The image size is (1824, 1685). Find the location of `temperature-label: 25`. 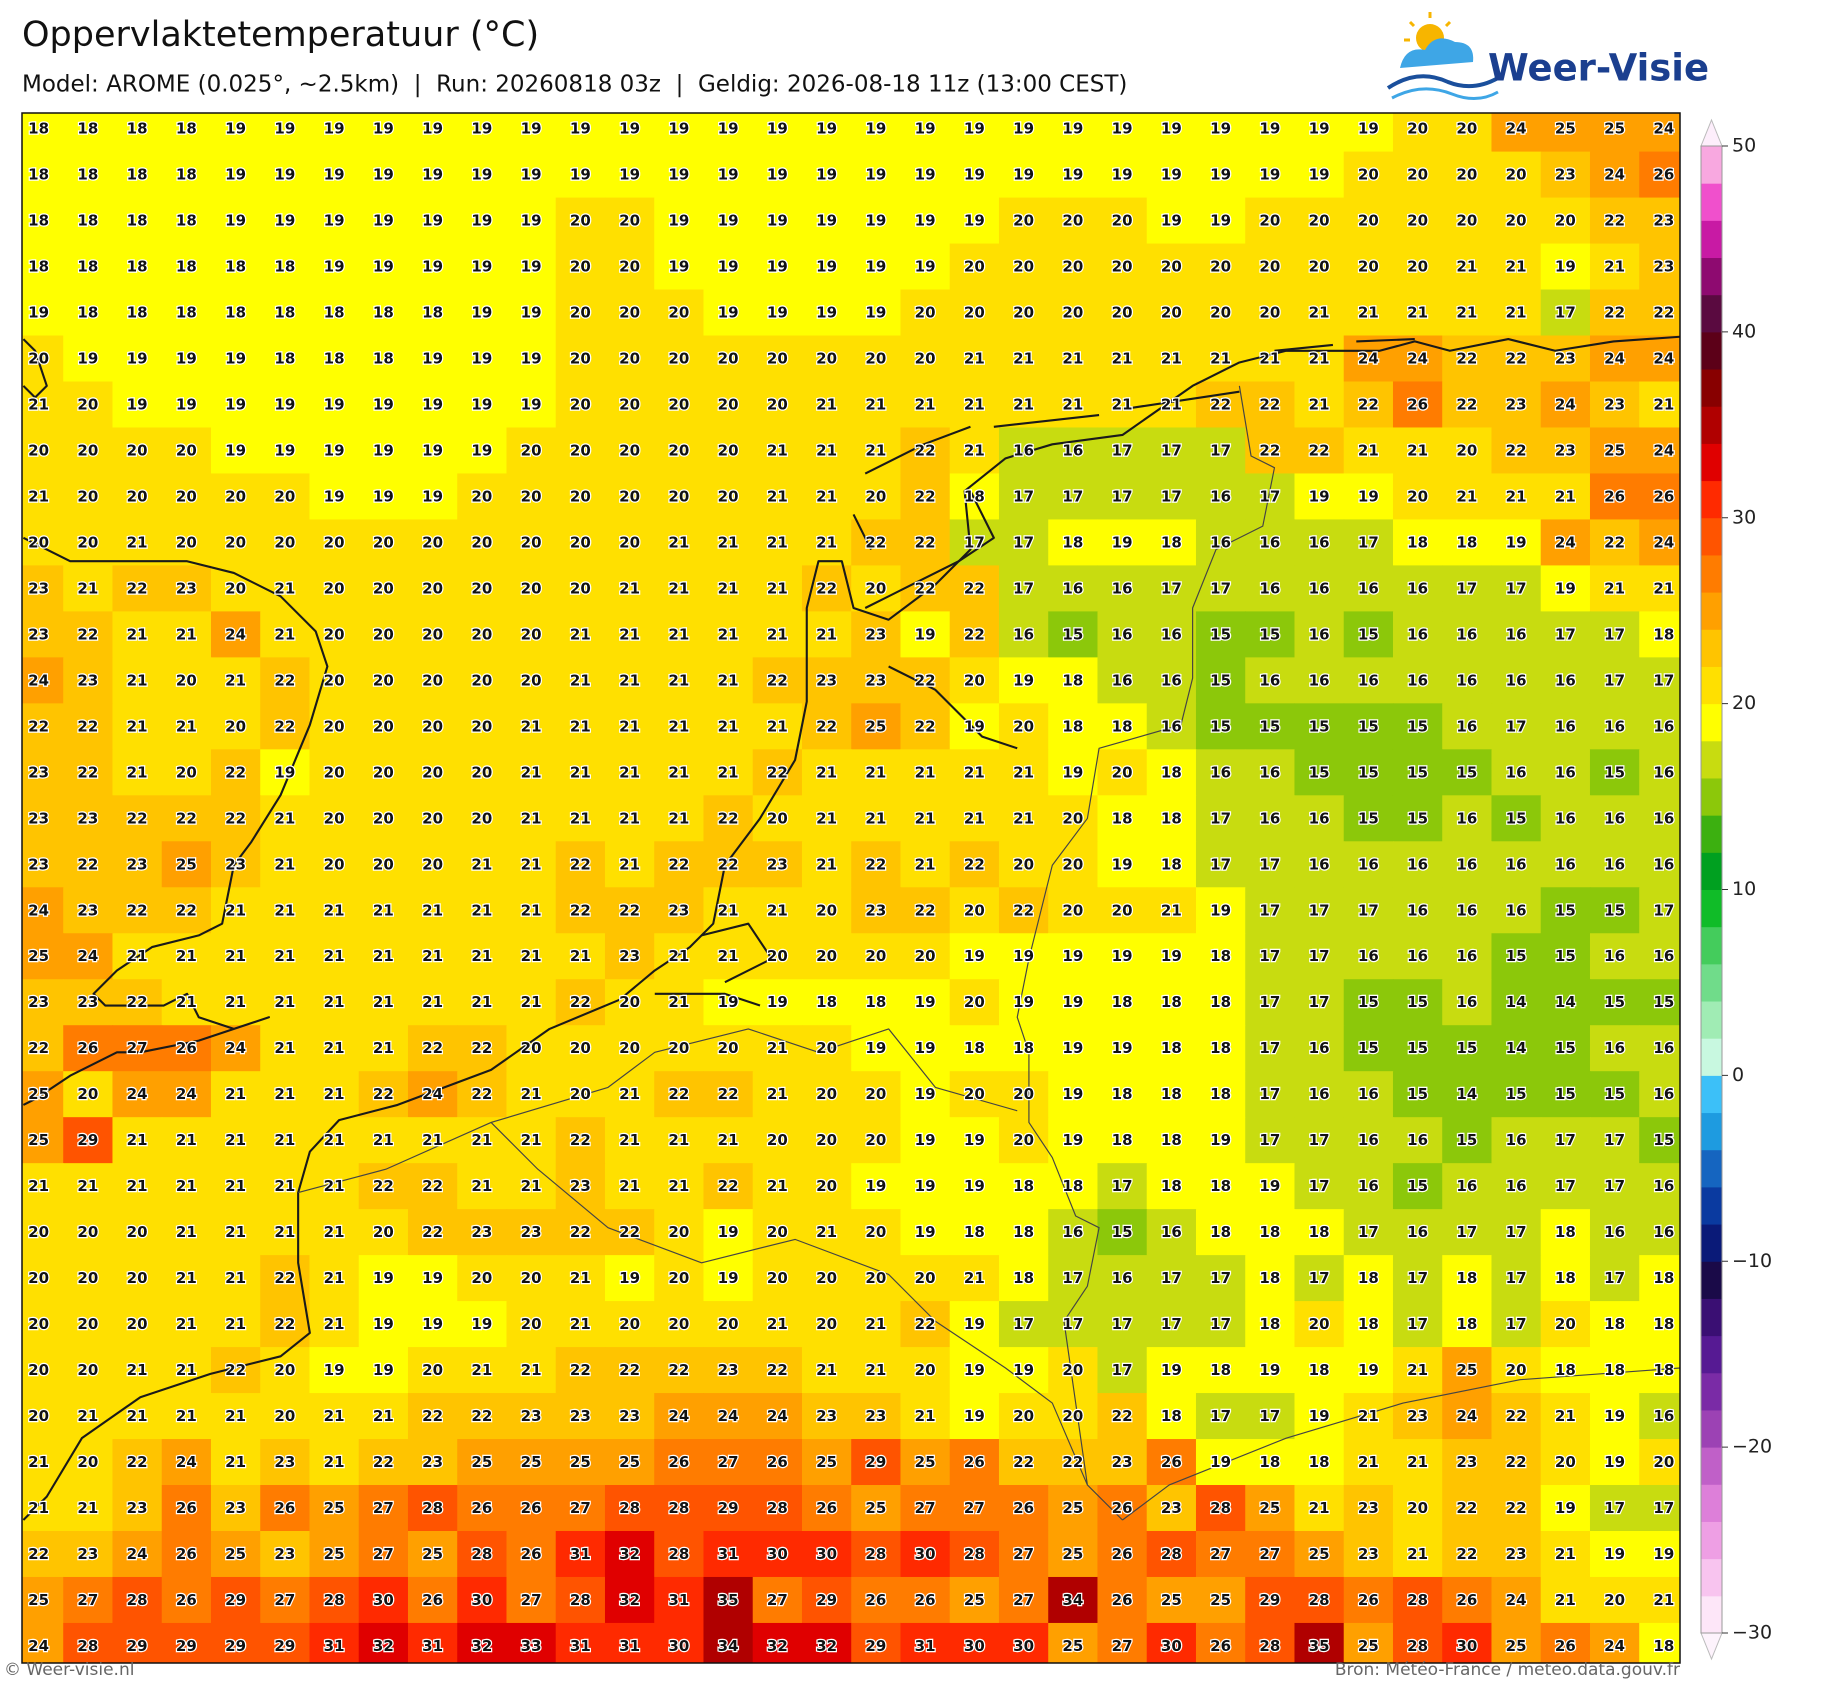

temperature-label: 25 is located at coordinates (1368, 1646).